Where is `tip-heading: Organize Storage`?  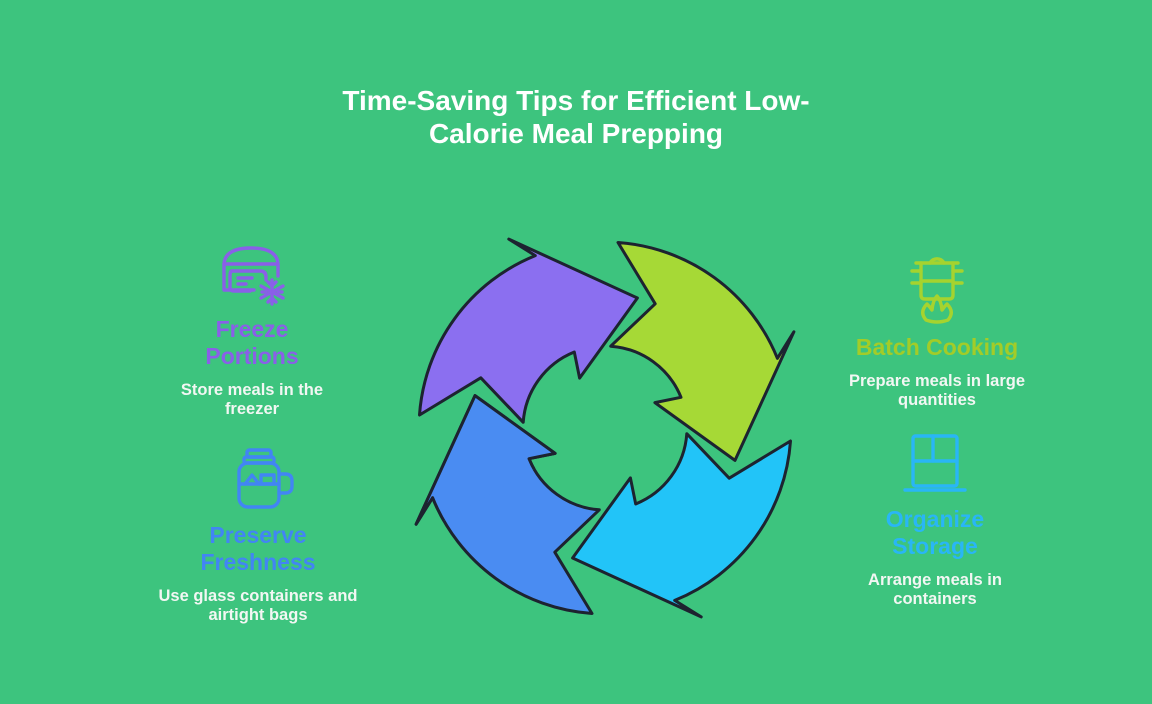
tip-heading: Organize Storage is located at coordinates (935, 532).